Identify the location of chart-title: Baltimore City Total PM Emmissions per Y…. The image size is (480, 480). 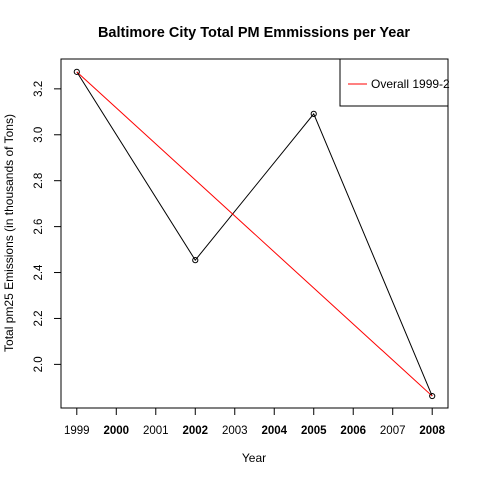
(254, 33).